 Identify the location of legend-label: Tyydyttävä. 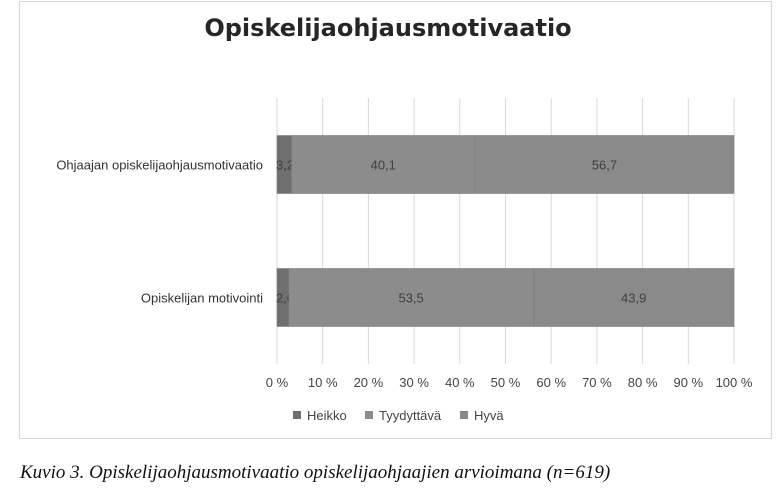
(410, 415).